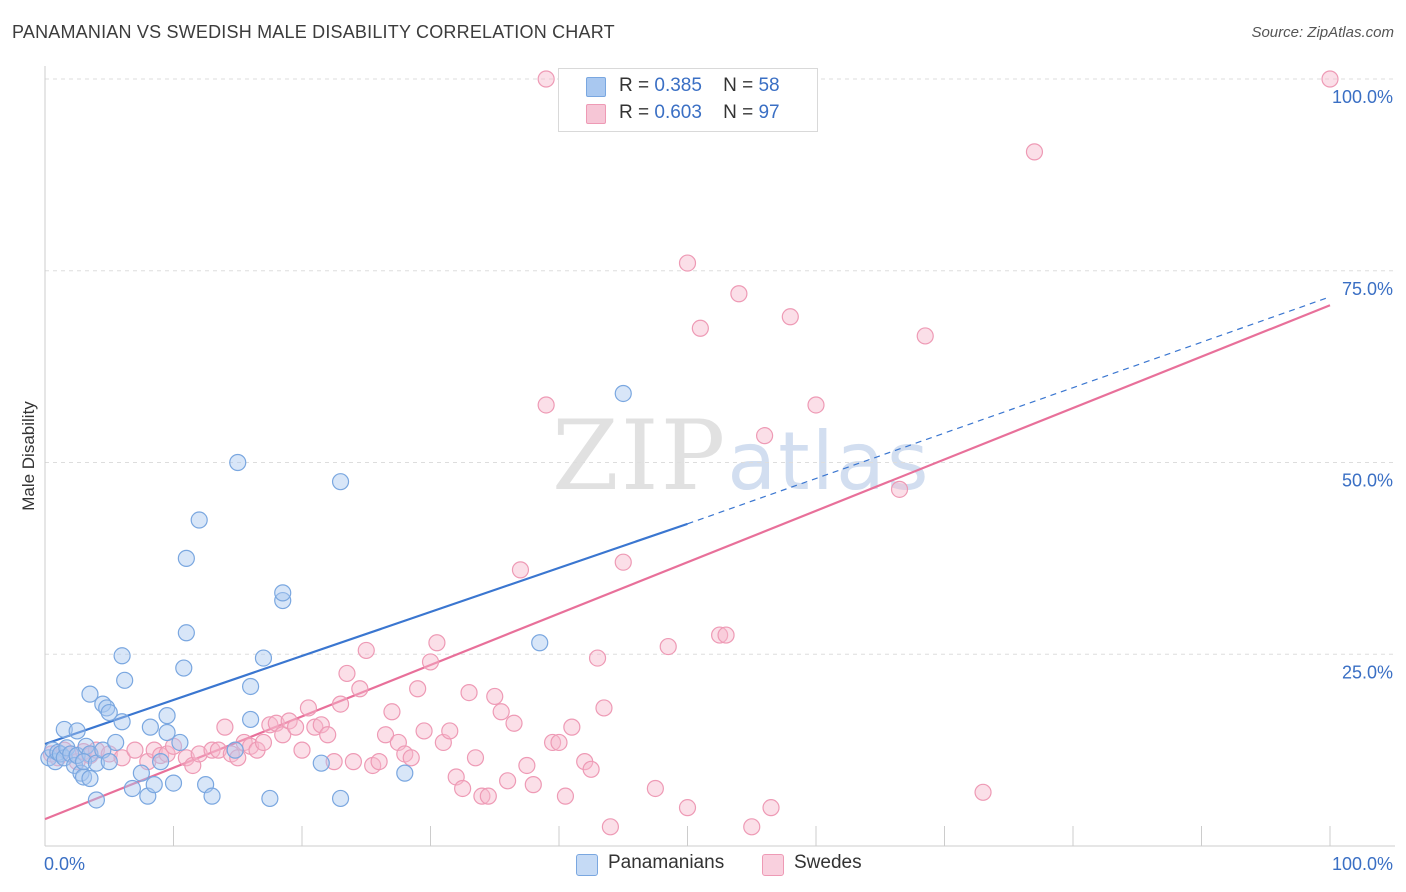 The image size is (1406, 892). I want to click on x-tick-label: 100.0%, so click(1362, 864).